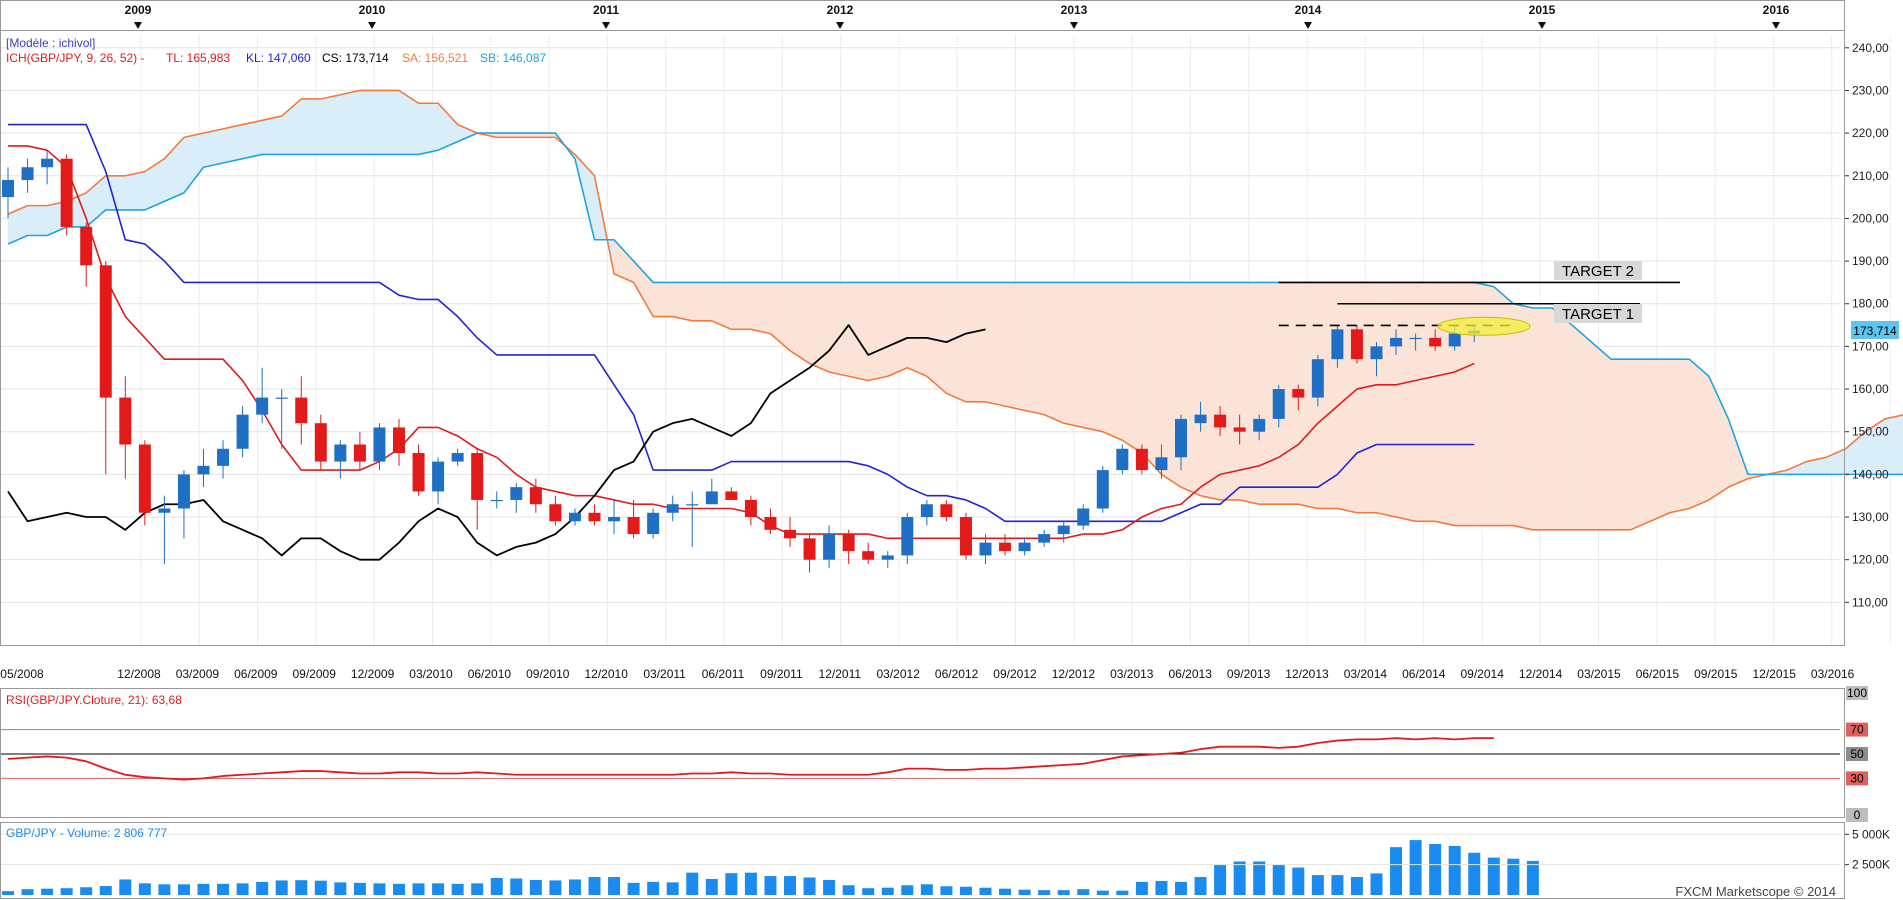 The width and height of the screenshot is (1903, 900). I want to click on month-label: 03/2015, so click(1599, 674).